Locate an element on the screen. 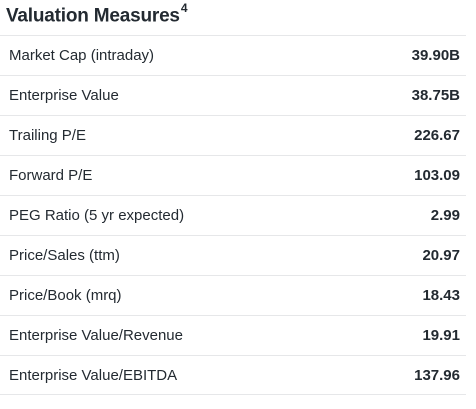 This screenshot has width=476, height=409. row-label: PEG Ratio (5 yr expected) is located at coordinates (97, 215).